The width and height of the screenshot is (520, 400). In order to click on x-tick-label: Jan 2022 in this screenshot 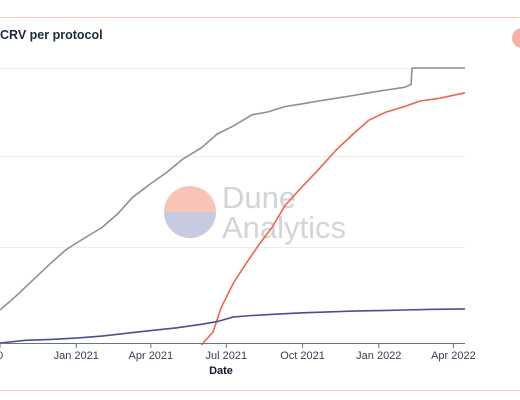, I will do `click(378, 356)`.